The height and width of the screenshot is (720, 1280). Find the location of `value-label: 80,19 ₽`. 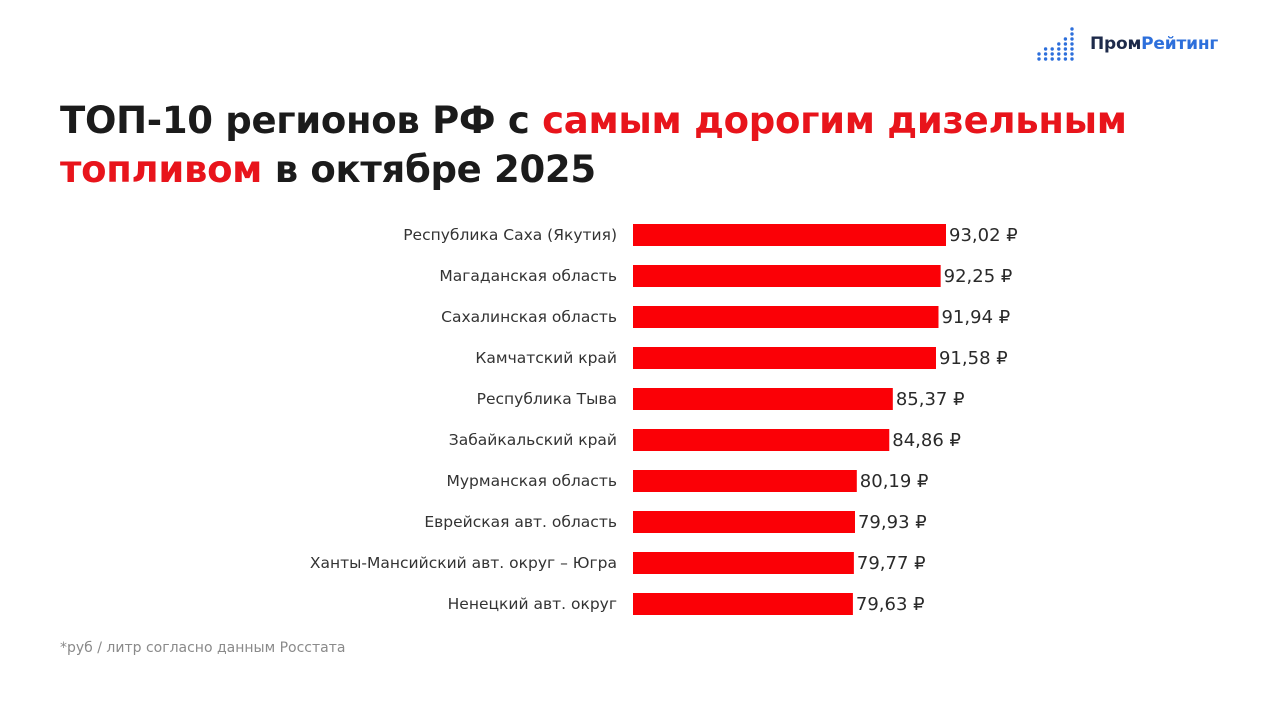

value-label: 80,19 ₽ is located at coordinates (894, 481).